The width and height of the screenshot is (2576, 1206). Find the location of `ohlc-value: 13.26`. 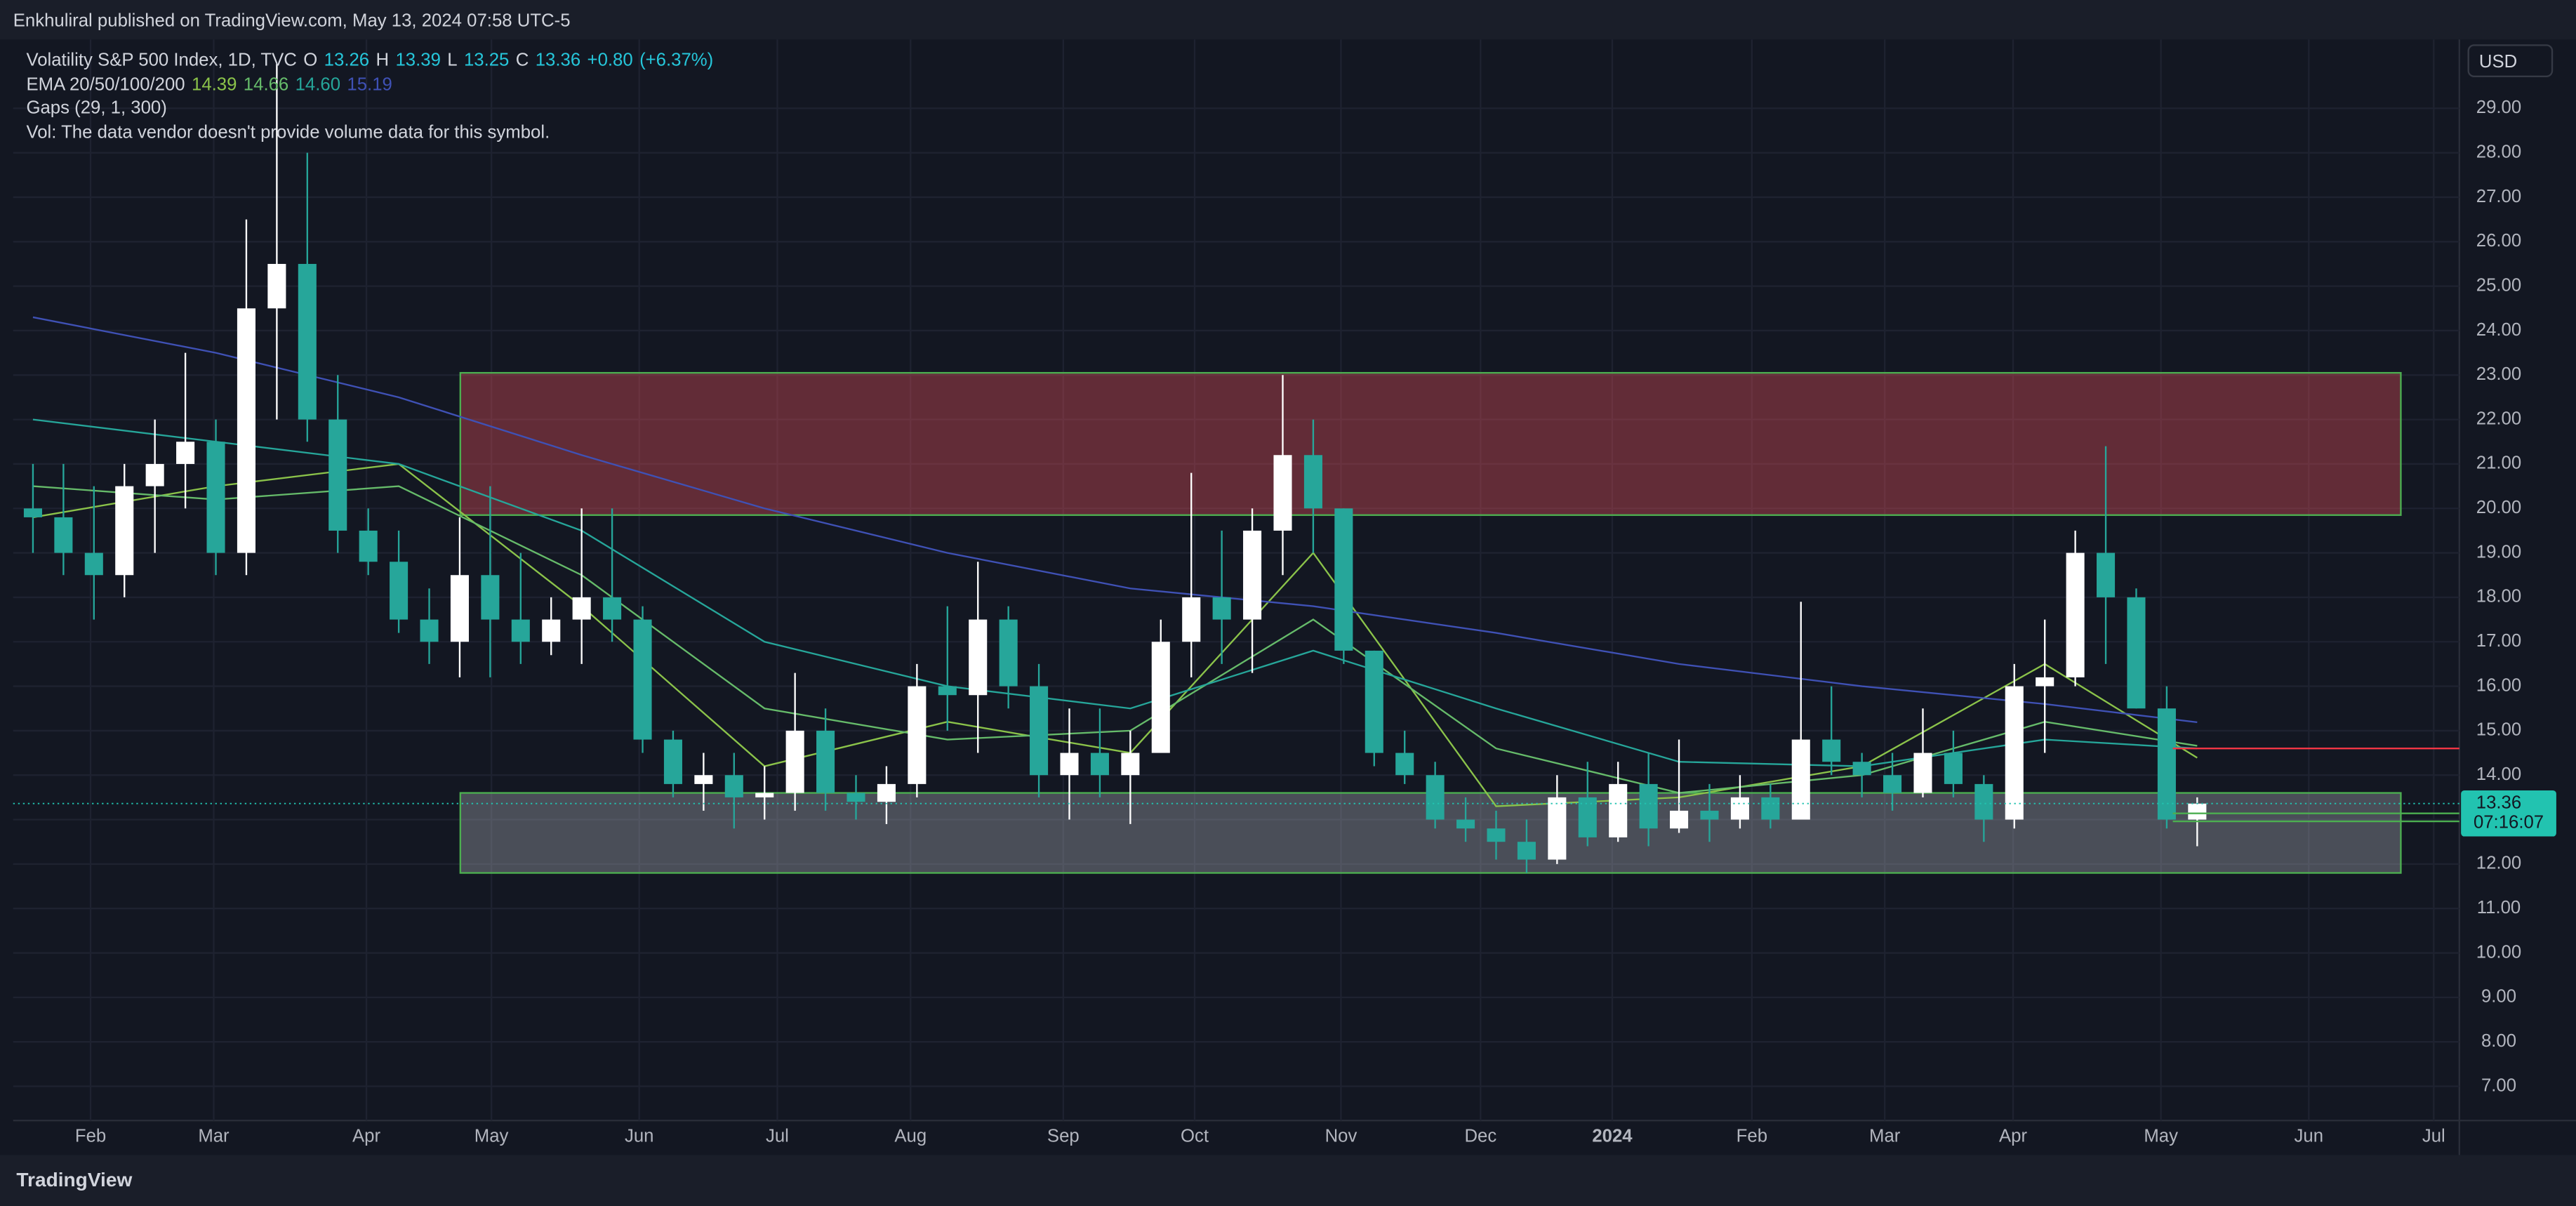

ohlc-value: 13.26 is located at coordinates (347, 61).